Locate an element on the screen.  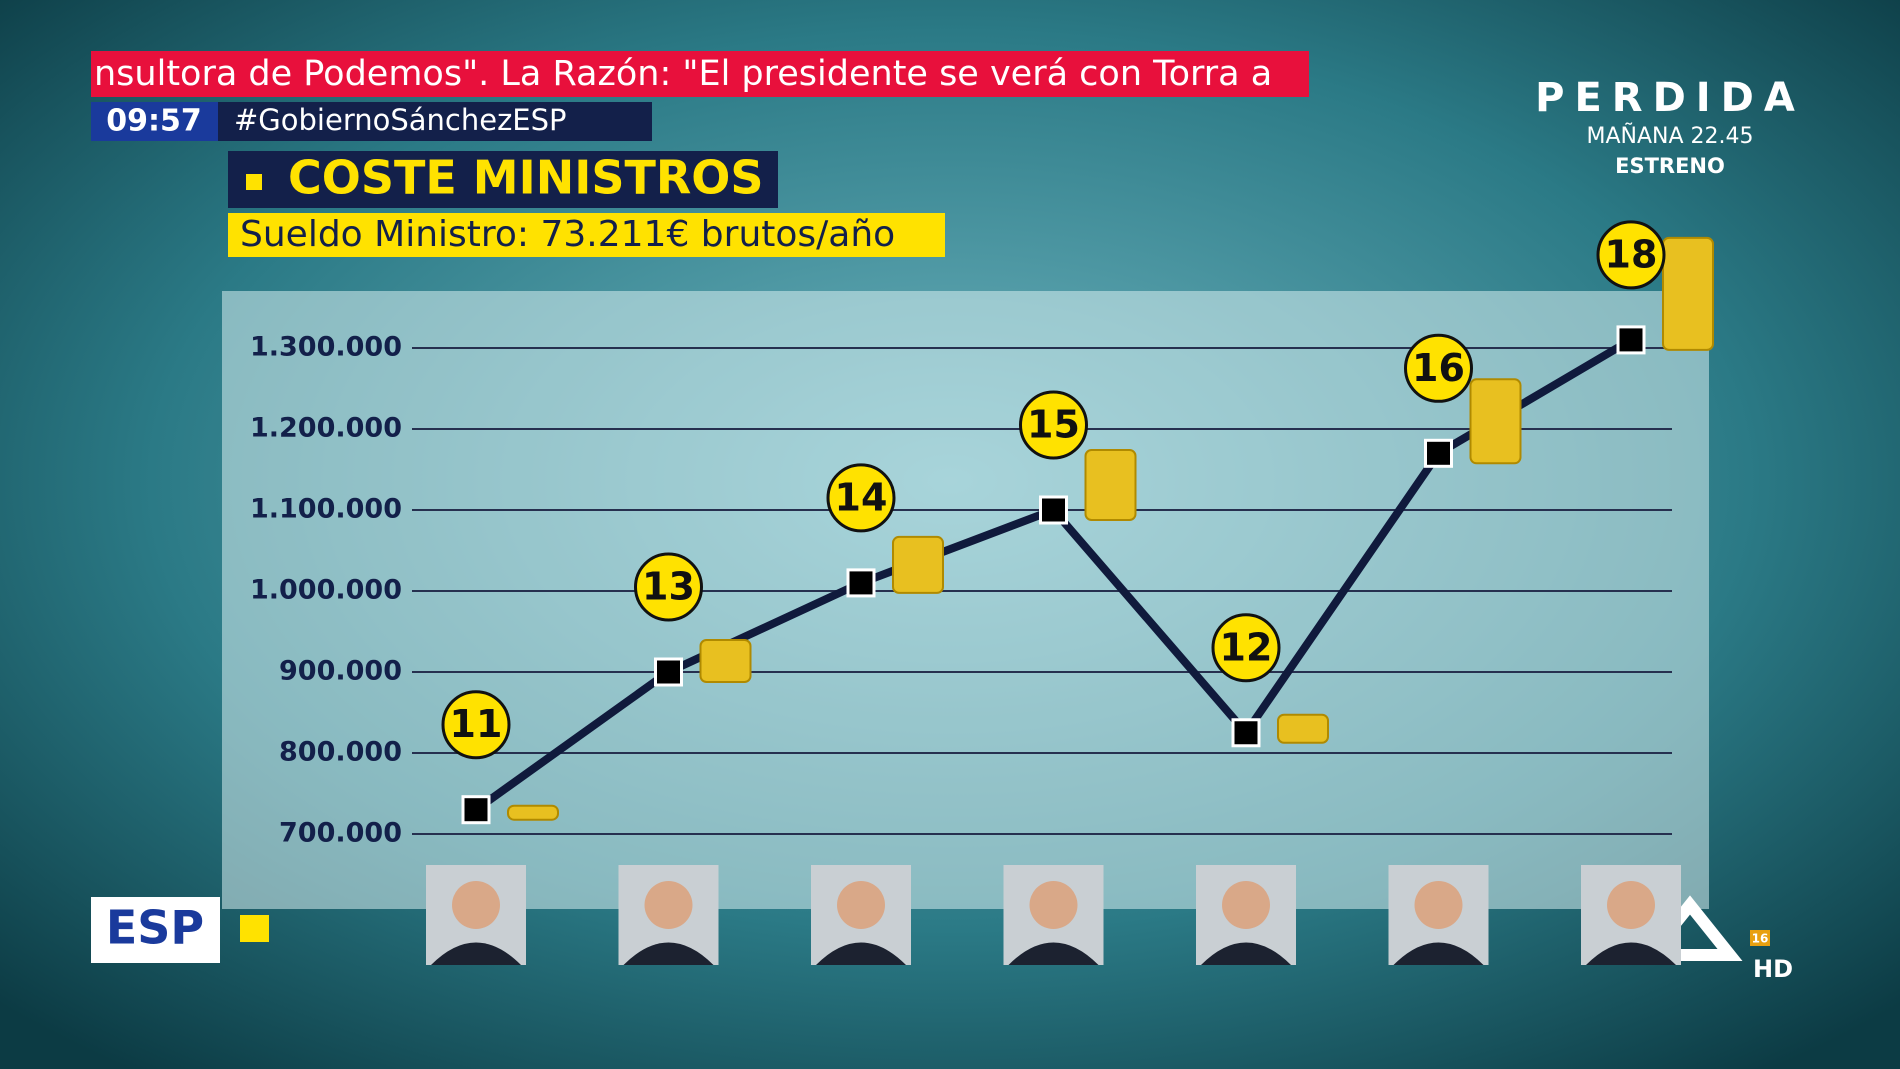
point-label: 14 is located at coordinates (861, 497).